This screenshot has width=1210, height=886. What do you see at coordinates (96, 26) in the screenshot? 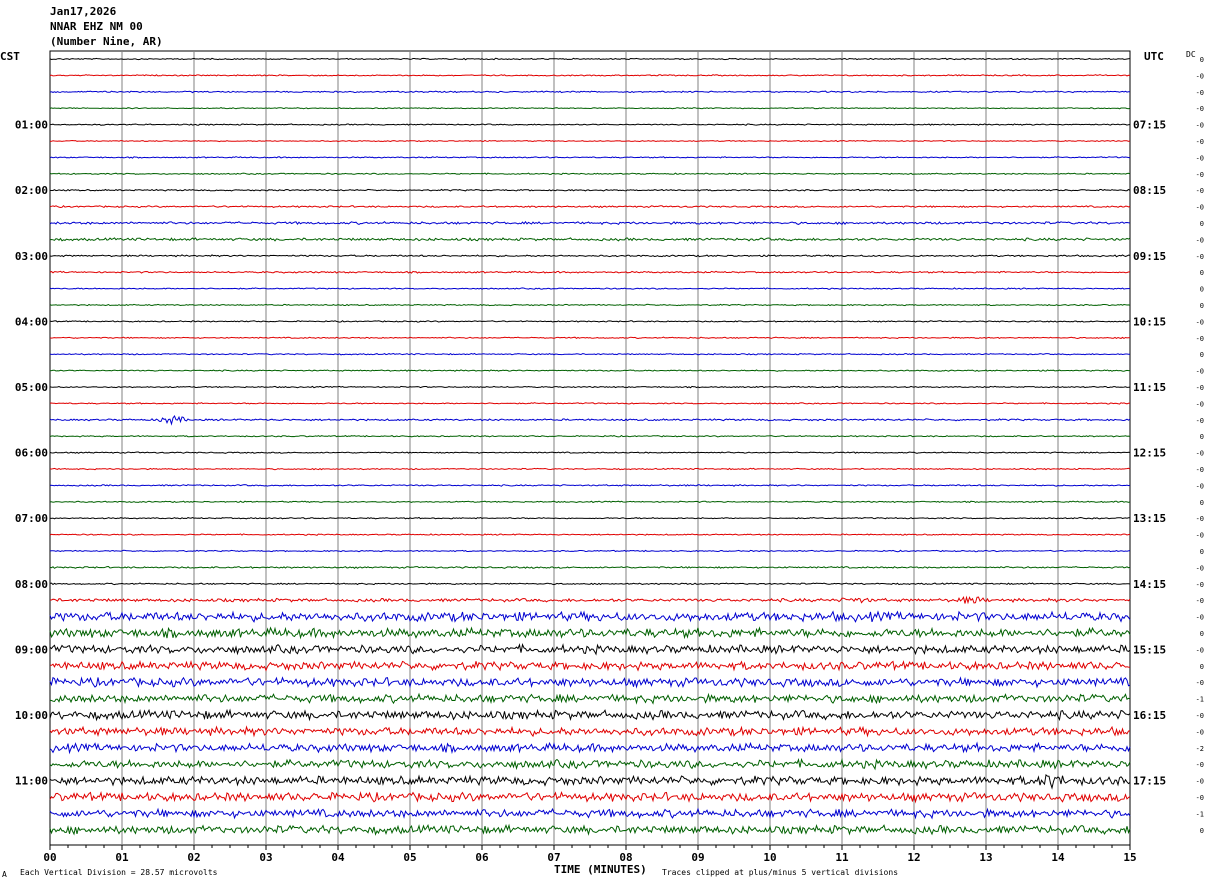
I see `station-label: NNAR EHZ NM 00` at bounding box center [96, 26].